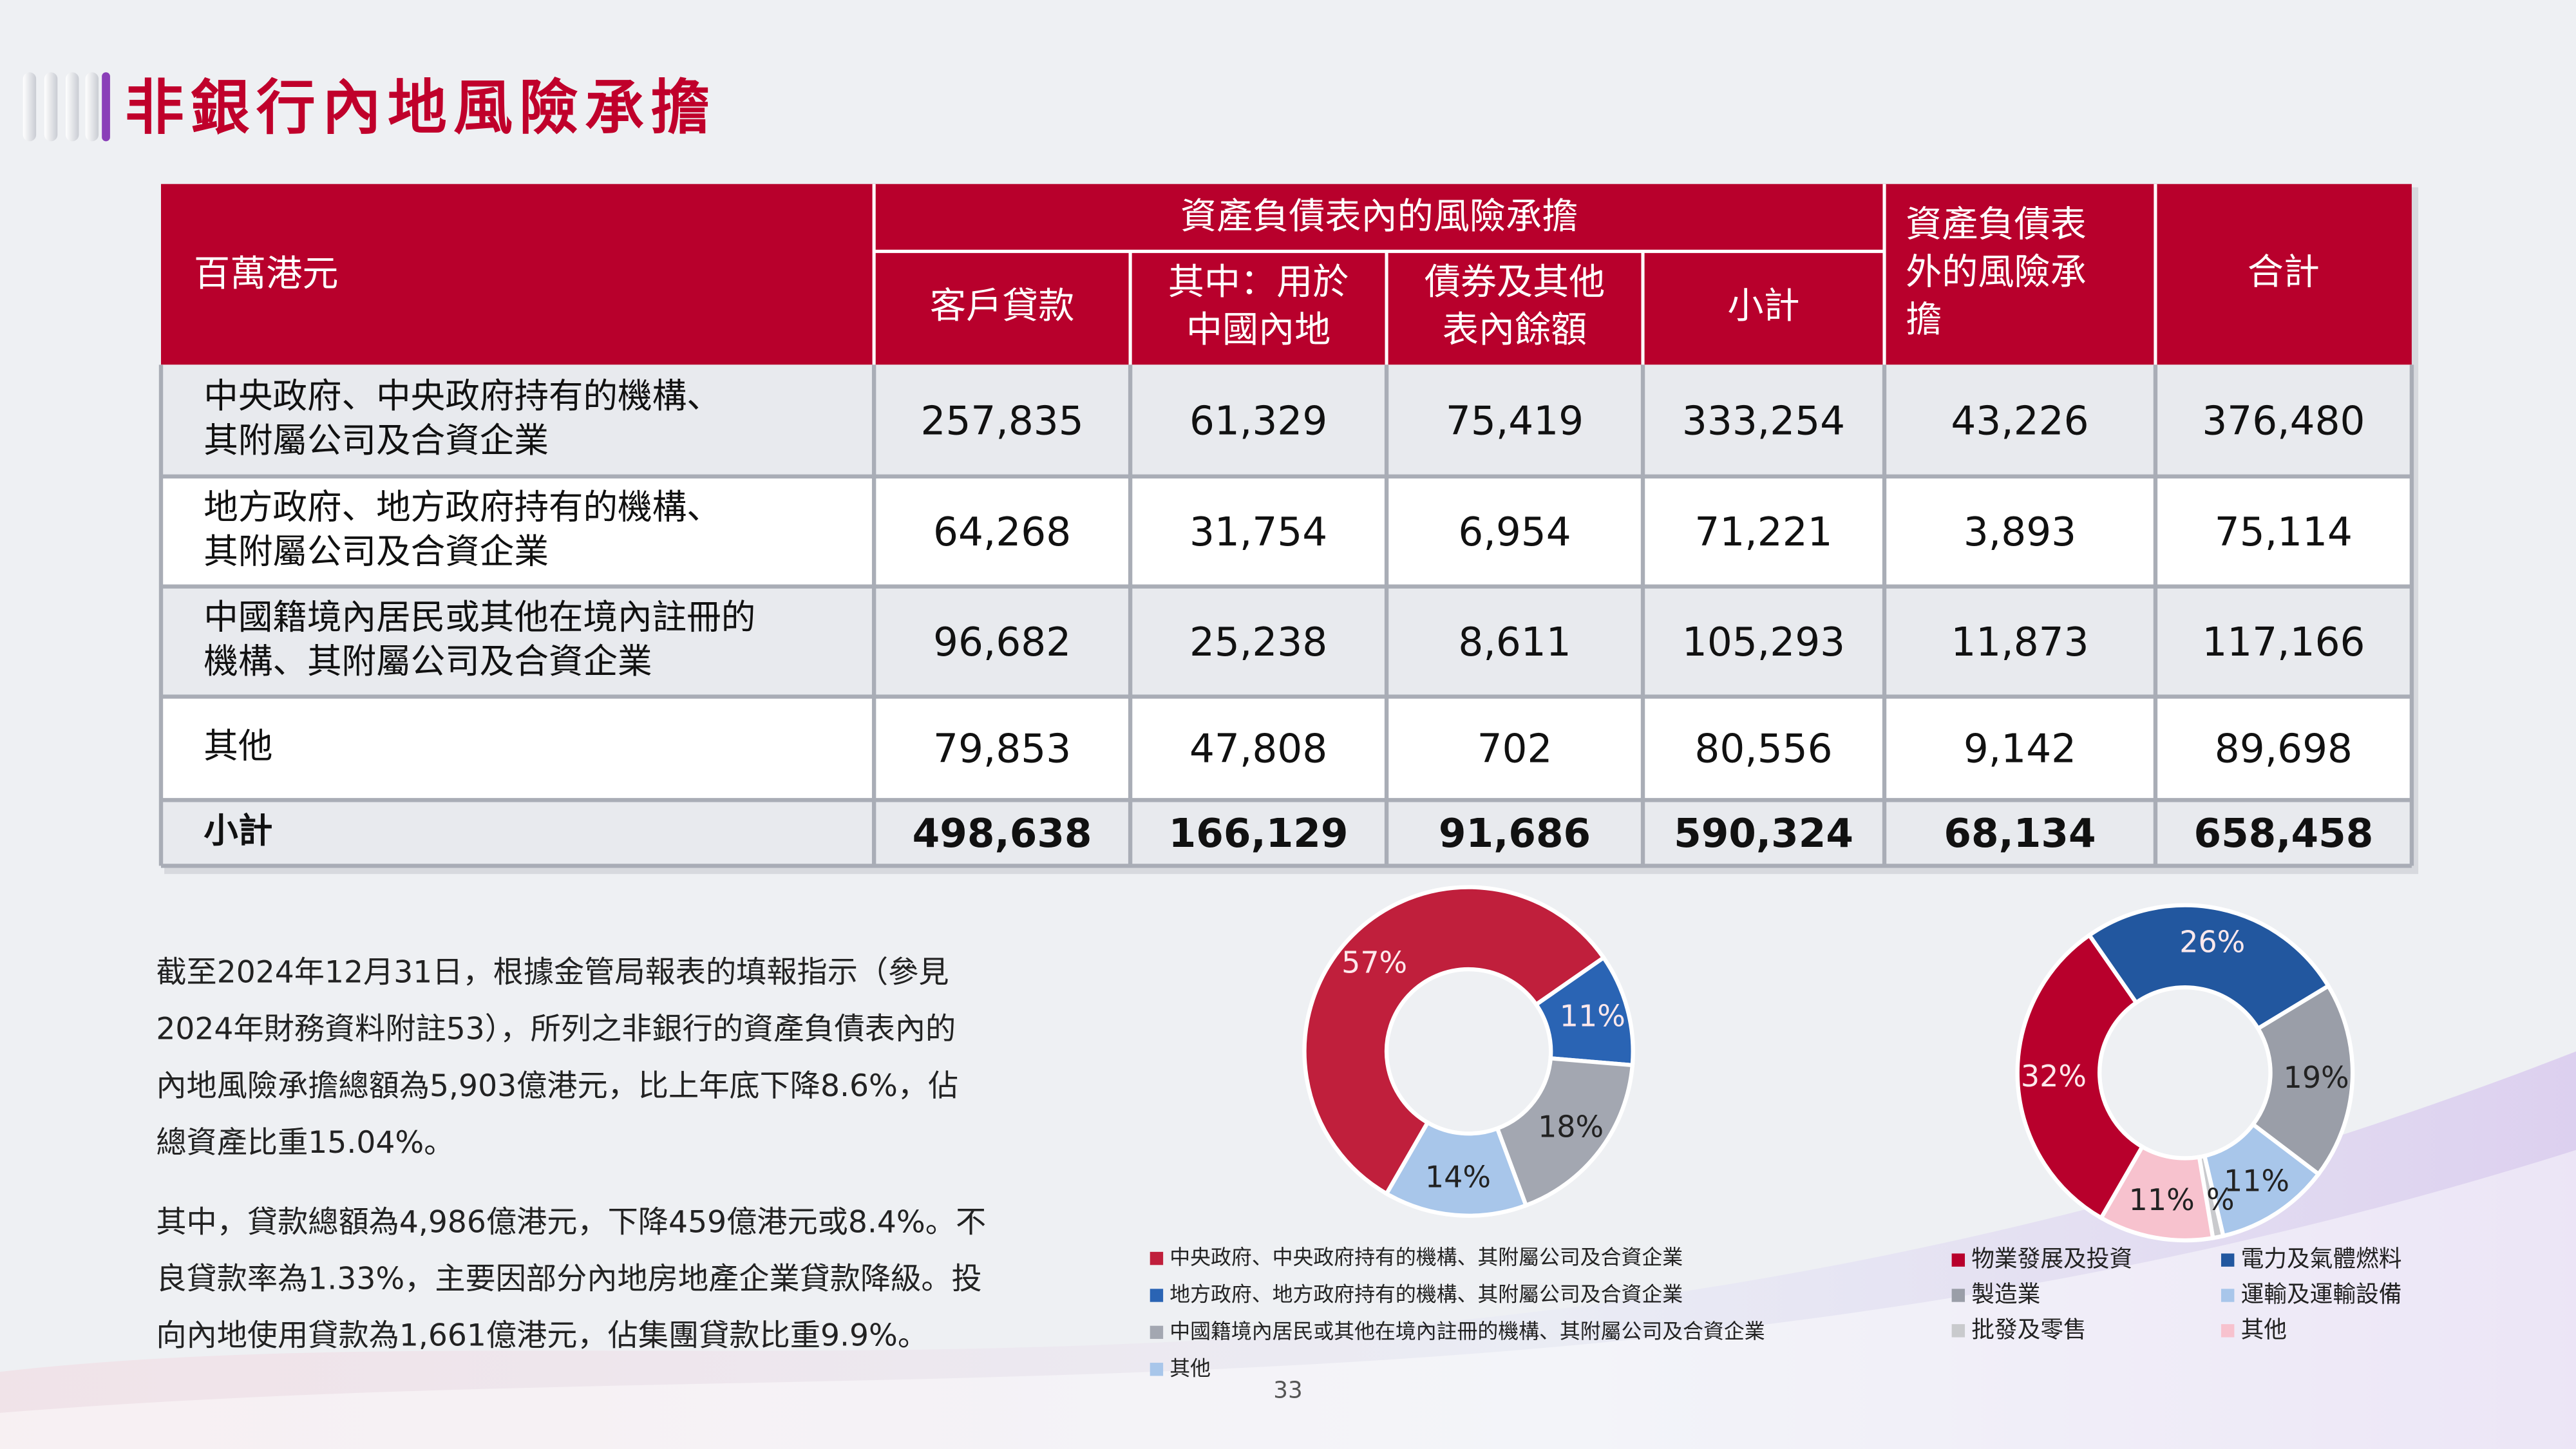 The image size is (2576, 1449). Describe the element at coordinates (553, 973) in the screenshot. I see `paragraph-line: 截至2024年12月31日，根據金管局報表的填報指示（參見` at that location.